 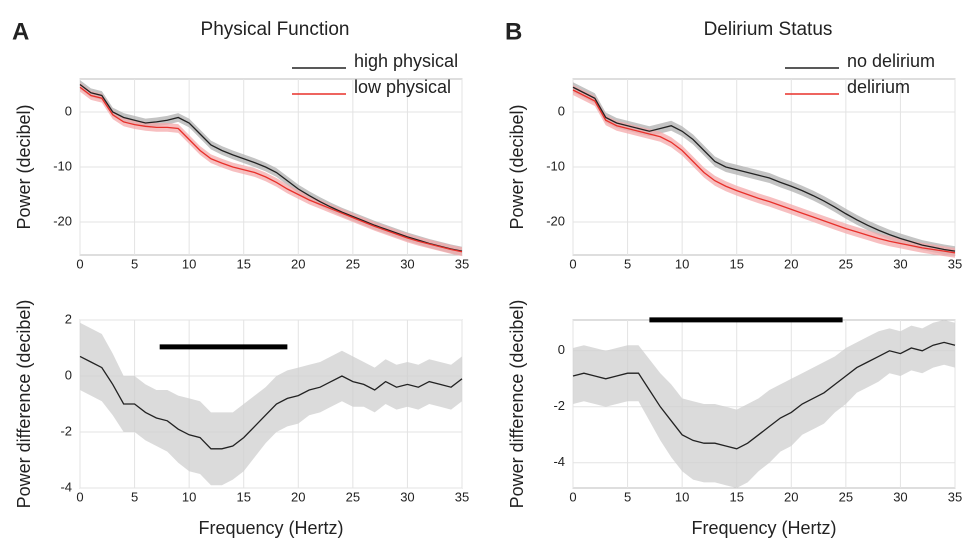 I want to click on chart-title: Delirium Status, so click(x=768, y=29).